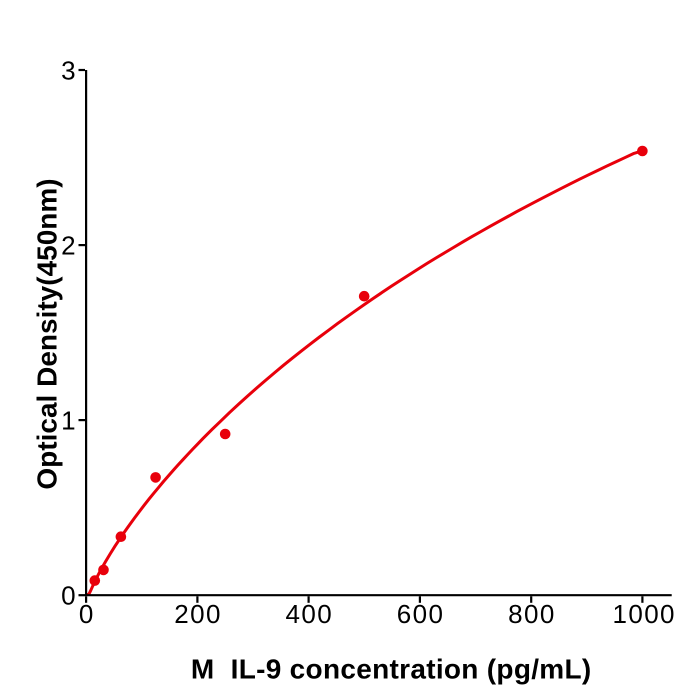 The width and height of the screenshot is (700, 700). I want to click on svg-text: Optical Density(450nm), so click(46, 333).